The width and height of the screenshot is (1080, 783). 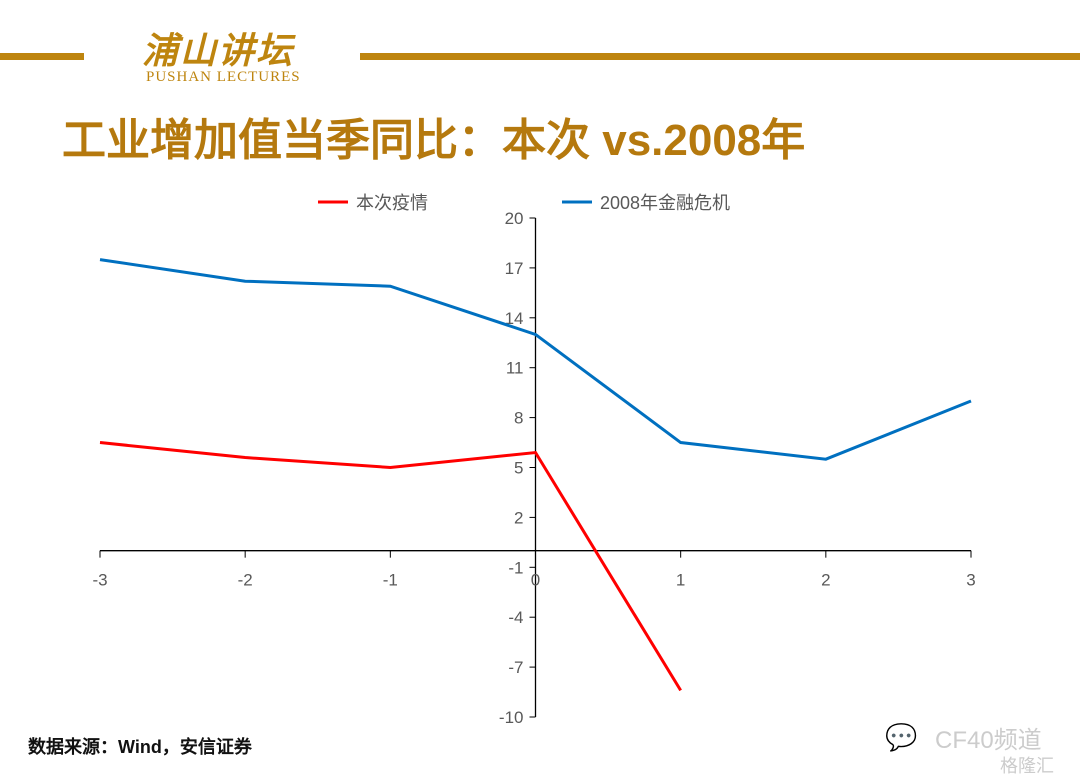 I want to click on x-tick-label: 3, so click(x=970, y=580).